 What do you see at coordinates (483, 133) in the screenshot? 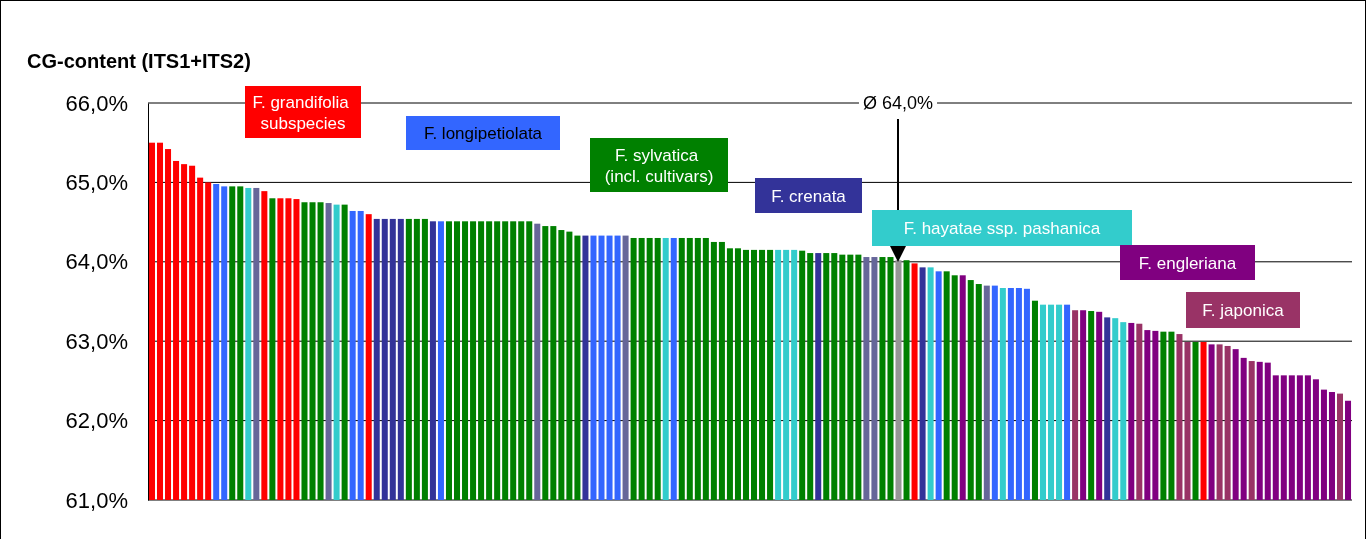
I see `text: F. longipetiolata` at bounding box center [483, 133].